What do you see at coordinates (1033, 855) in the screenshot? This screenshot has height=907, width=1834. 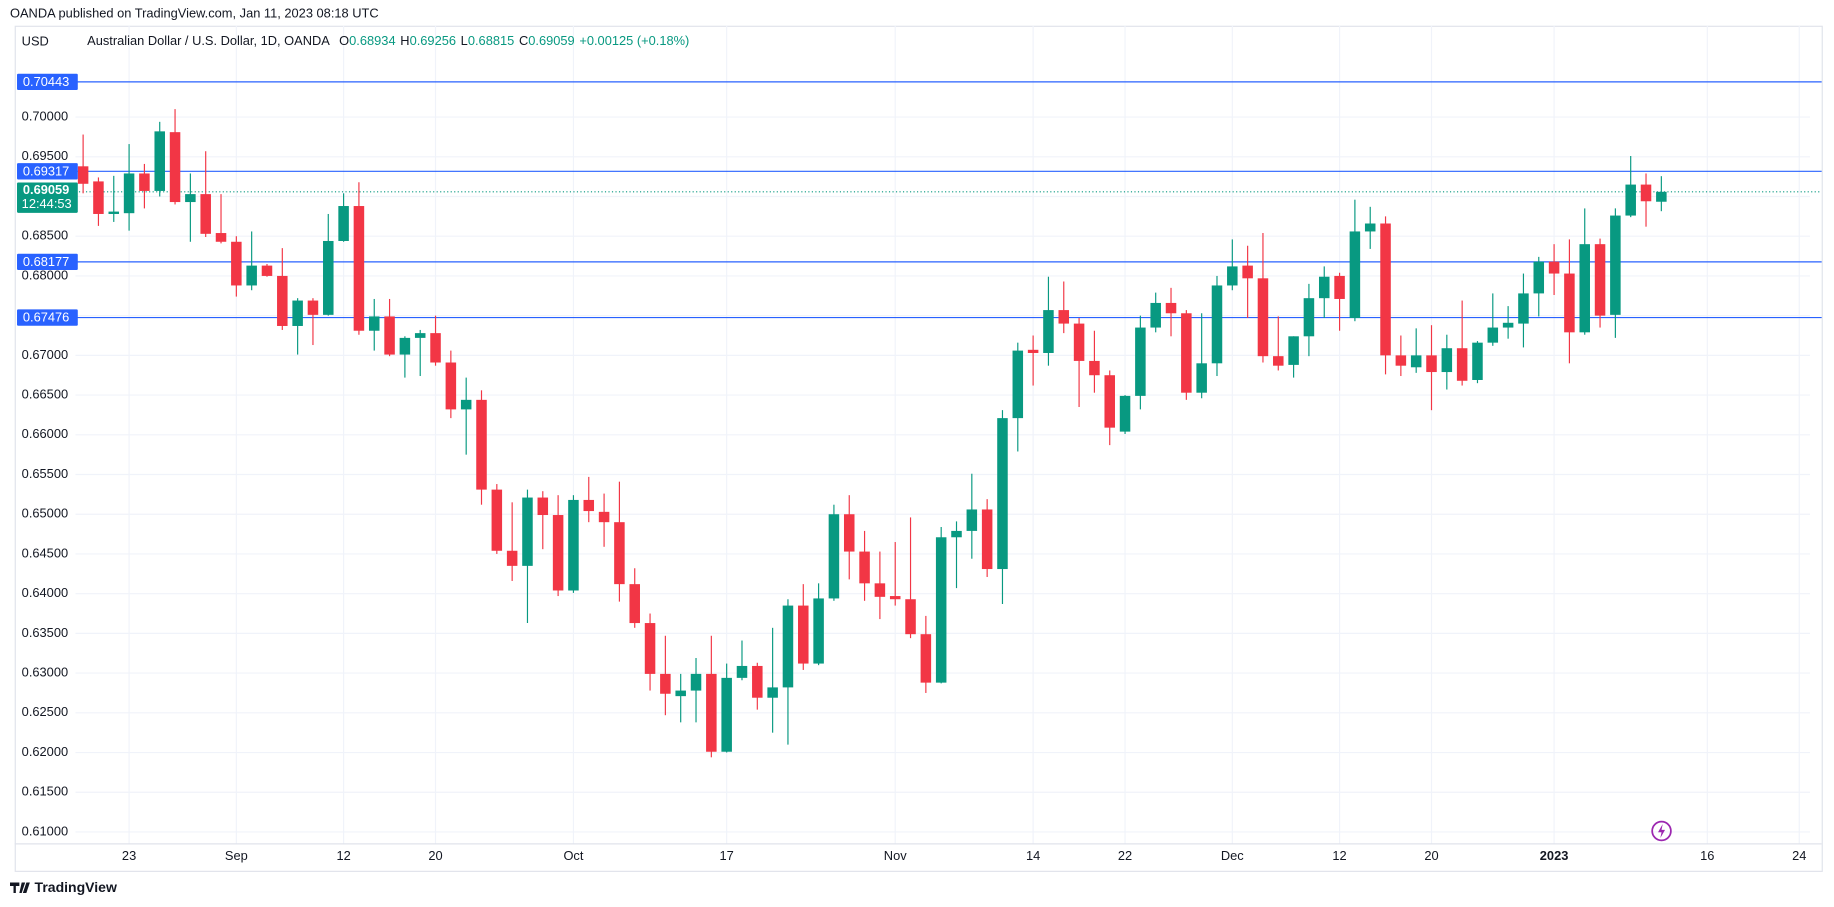 I see `x-tick-label: 14` at bounding box center [1033, 855].